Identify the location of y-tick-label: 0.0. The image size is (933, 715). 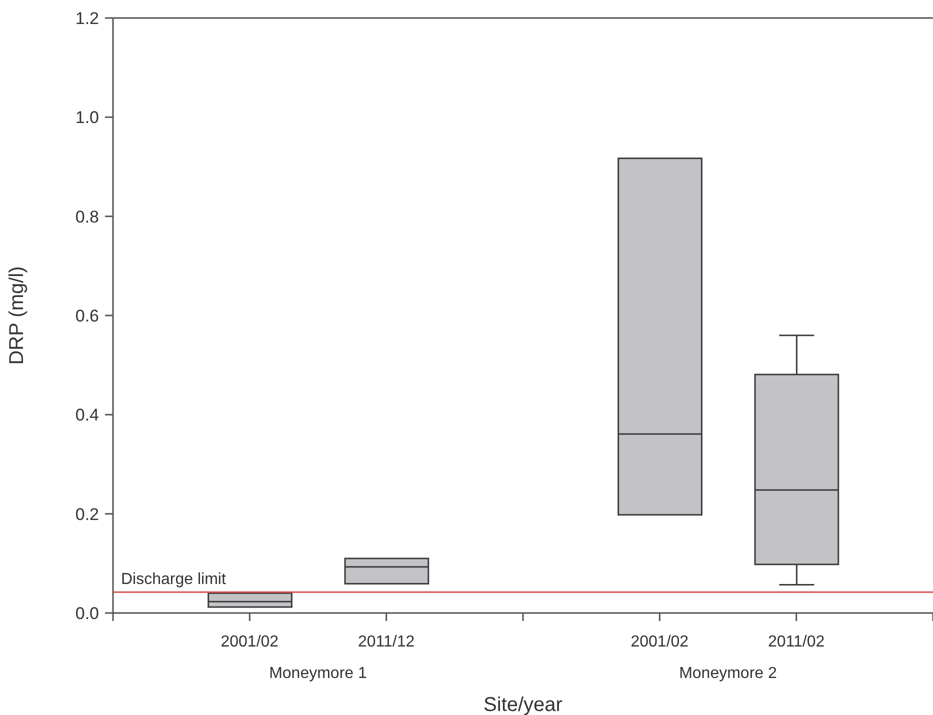
(87, 614).